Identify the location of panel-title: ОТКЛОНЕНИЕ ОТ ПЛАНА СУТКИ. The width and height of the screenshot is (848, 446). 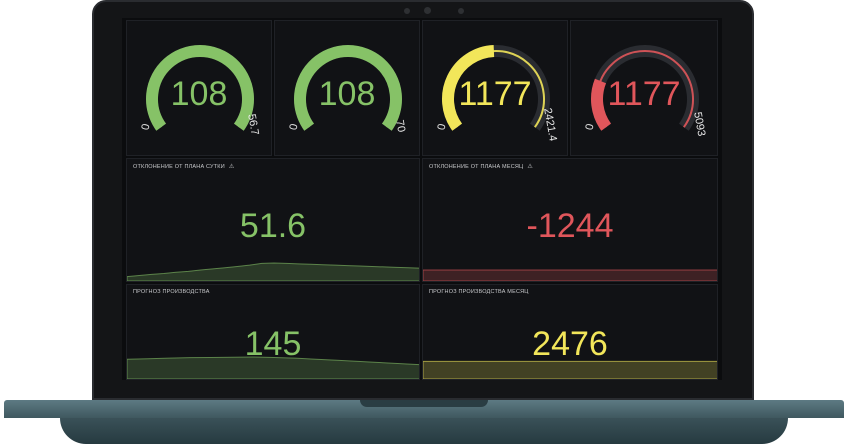
(179, 167).